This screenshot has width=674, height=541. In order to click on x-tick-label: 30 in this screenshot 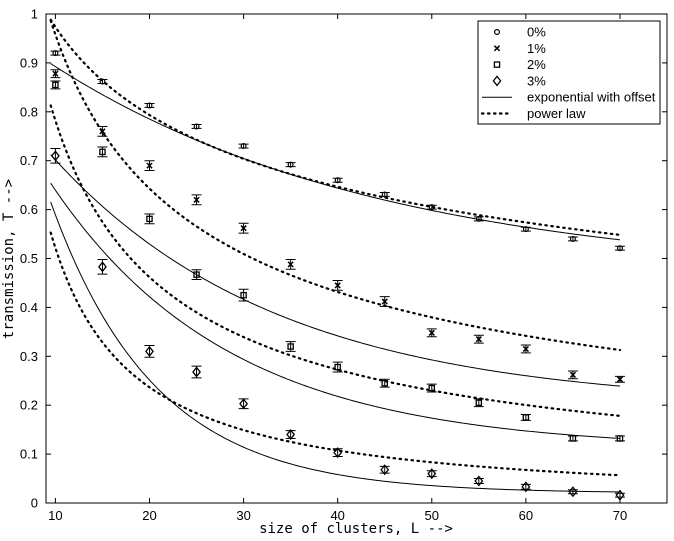, I will do `click(243, 515)`.